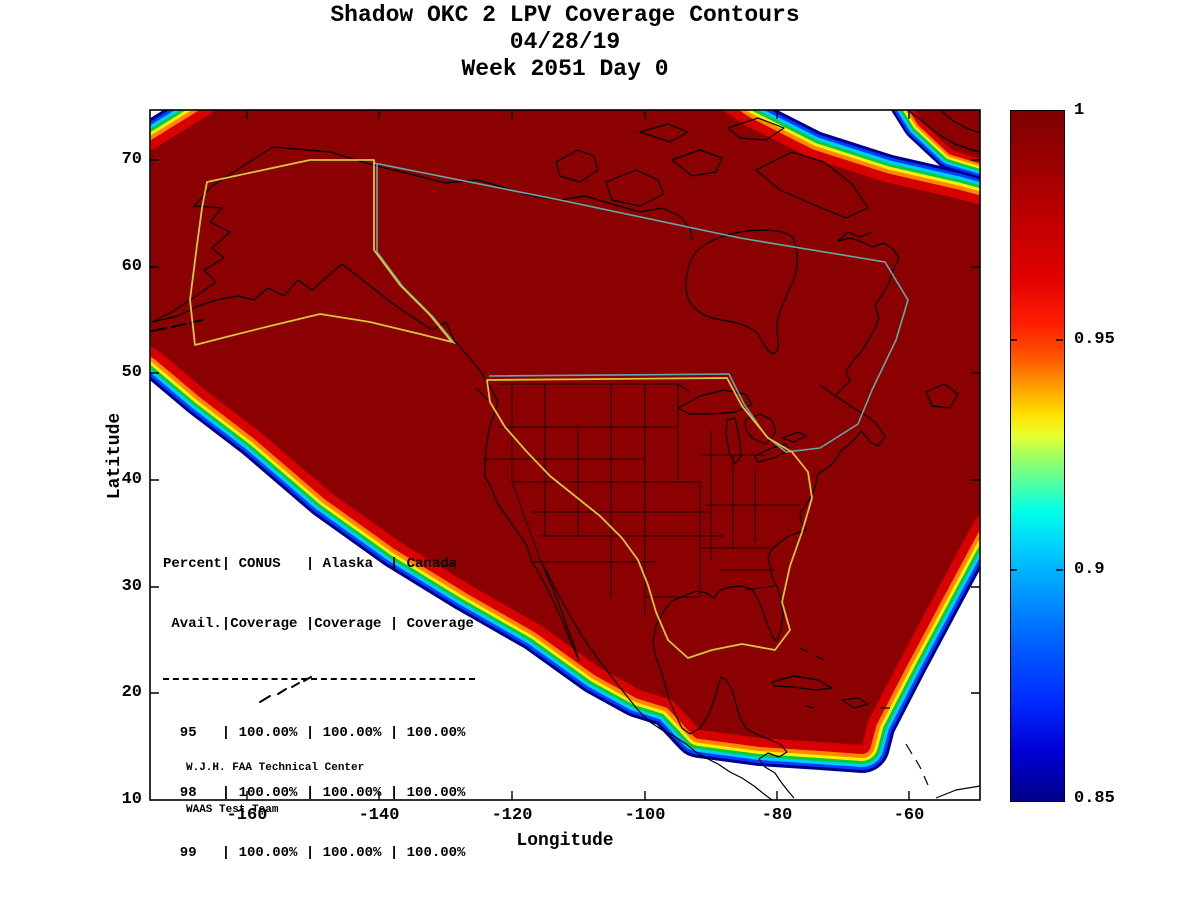 Image resolution: width=1200 pixels, height=900 pixels. Describe the element at coordinates (909, 815) in the screenshot. I see `x-tick-label: -60` at that location.